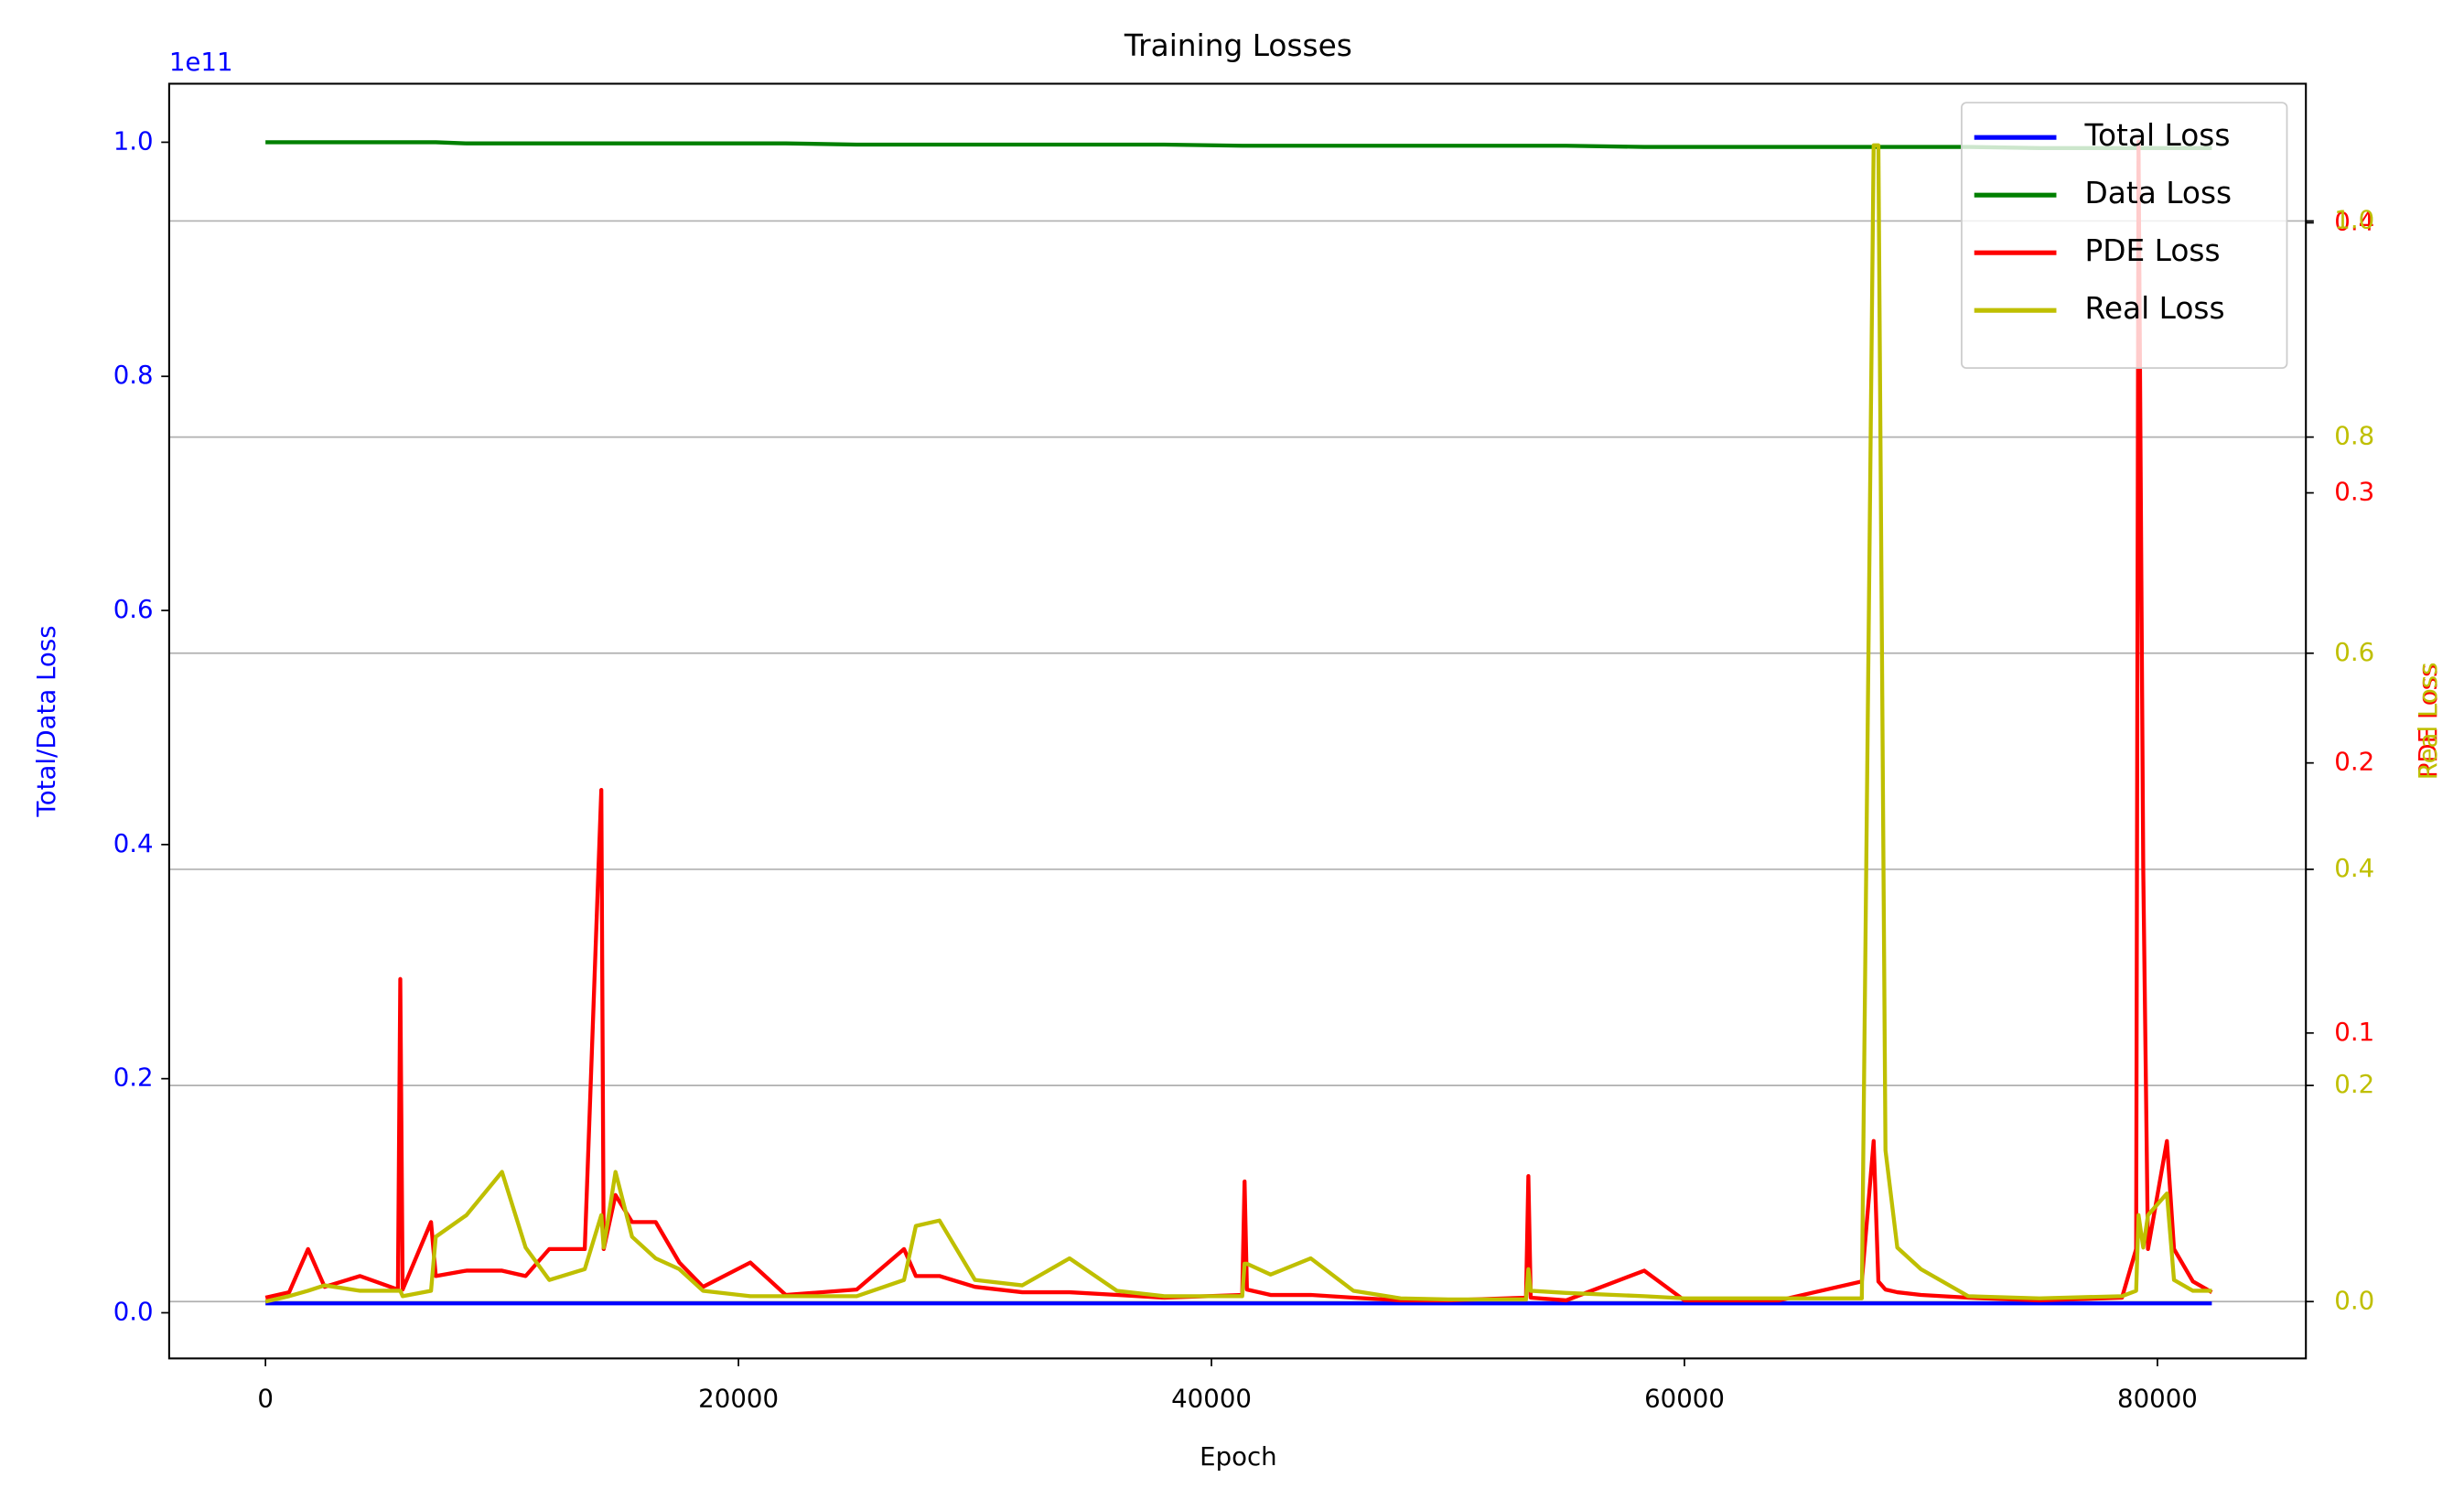 The width and height of the screenshot is (2464, 1499). Describe the element at coordinates (46, 721) in the screenshot. I see `y-axis-label: Total/Data Loss` at that location.